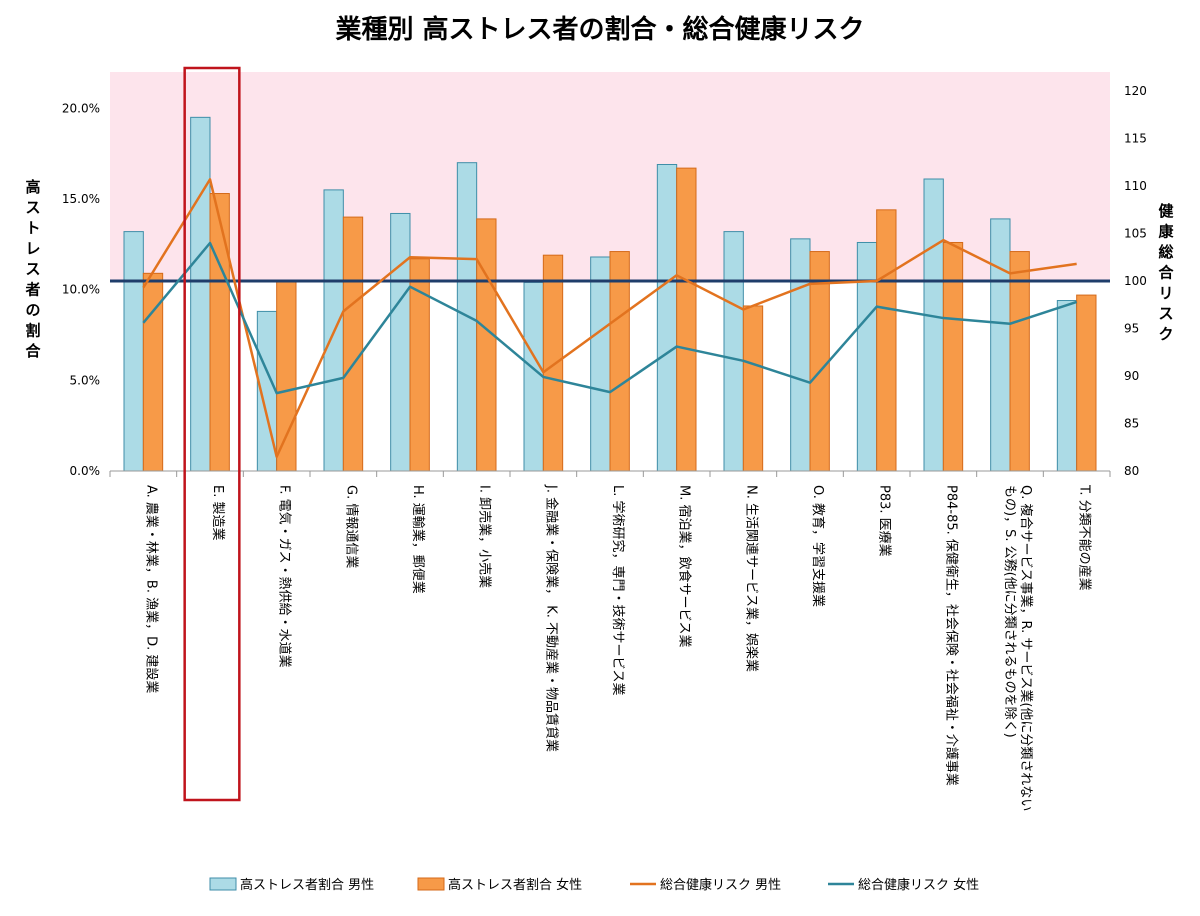 This screenshot has width=1200, height=916. What do you see at coordinates (307, 885) in the screenshot?
I see `legend-label: 高ストレス者割合 男性` at bounding box center [307, 885].